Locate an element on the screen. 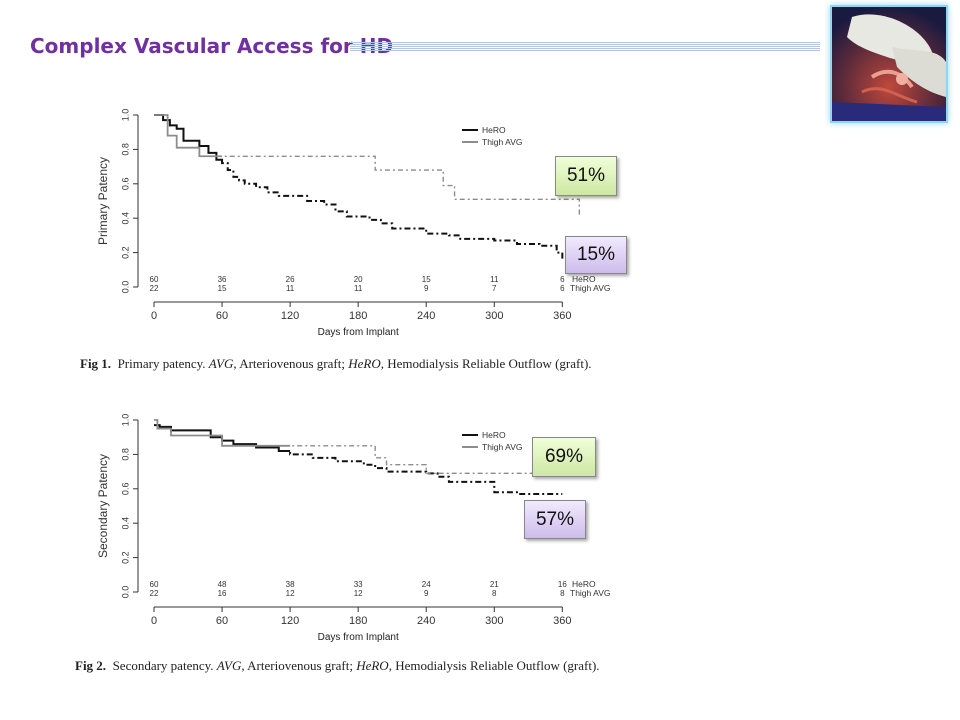 The image size is (960, 720). c2-at-risk-hero: 21 is located at coordinates (494, 584).